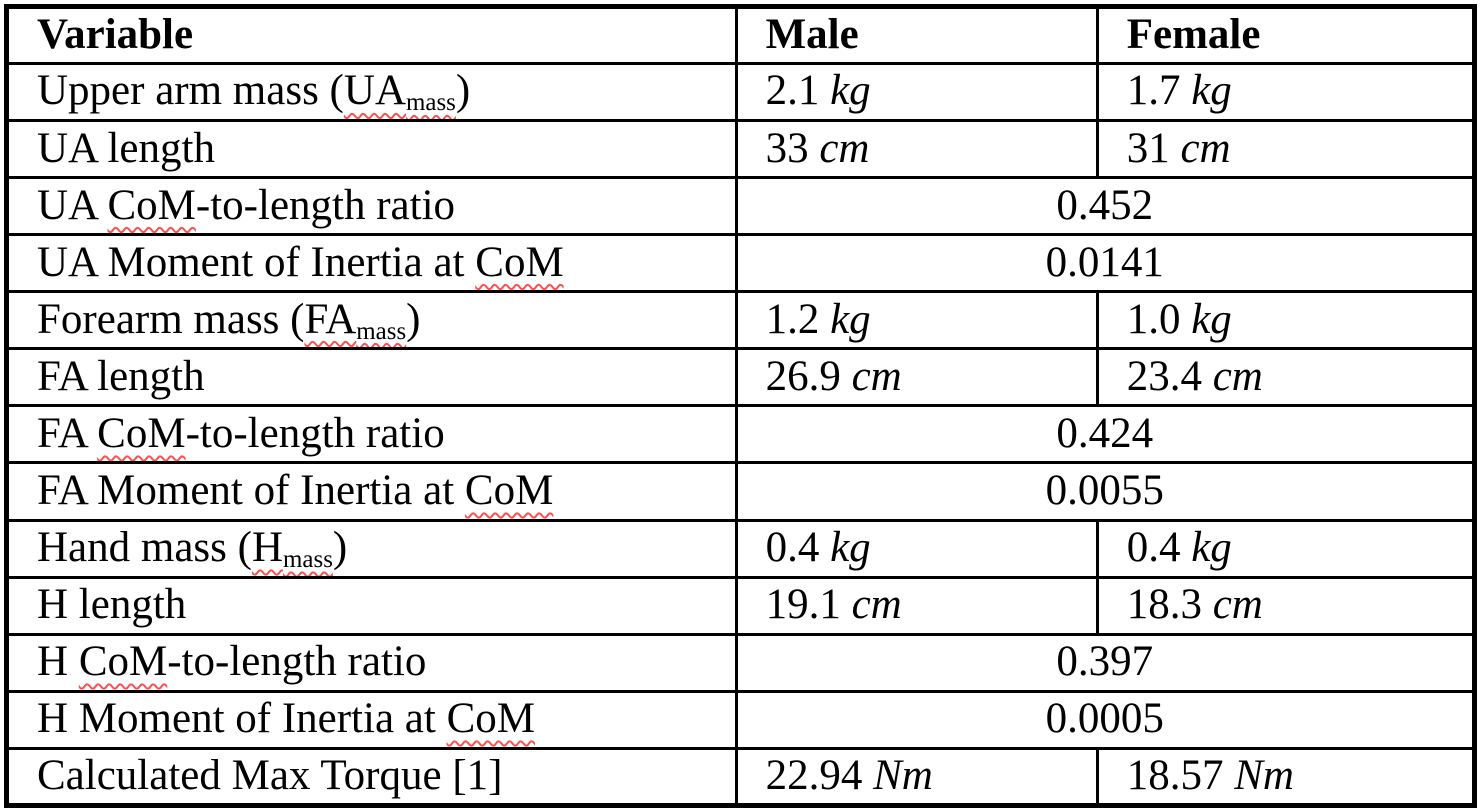 This screenshot has height=812, width=1482. Describe the element at coordinates (916, 35) in the screenshot. I see `header-male: Male` at that location.